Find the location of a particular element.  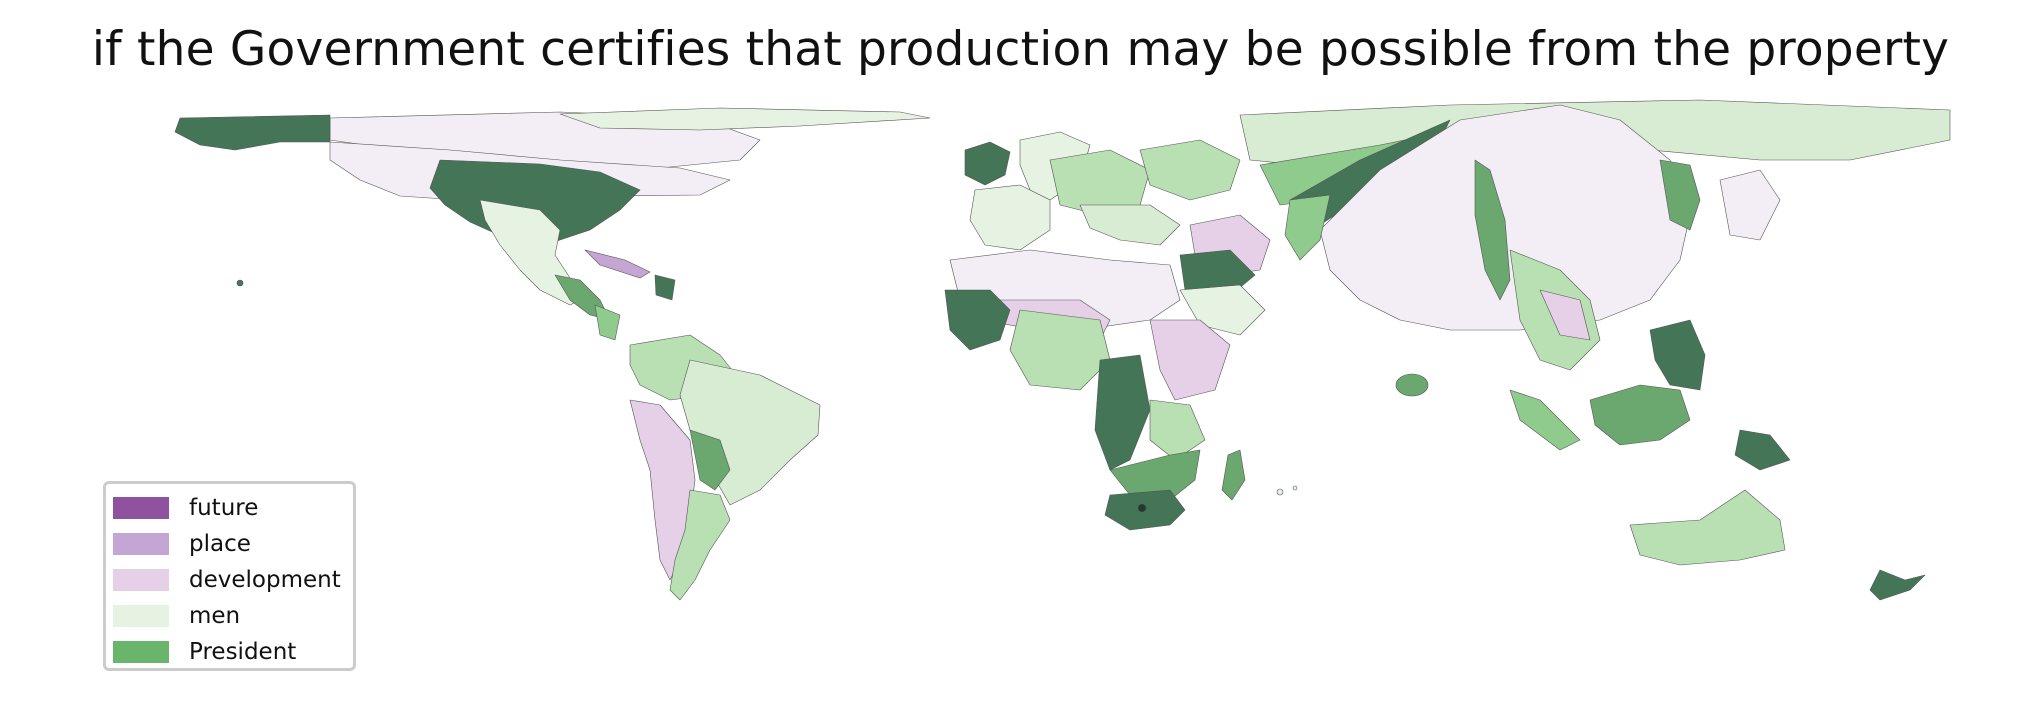

region-balkans is located at coordinates (1130, 225).